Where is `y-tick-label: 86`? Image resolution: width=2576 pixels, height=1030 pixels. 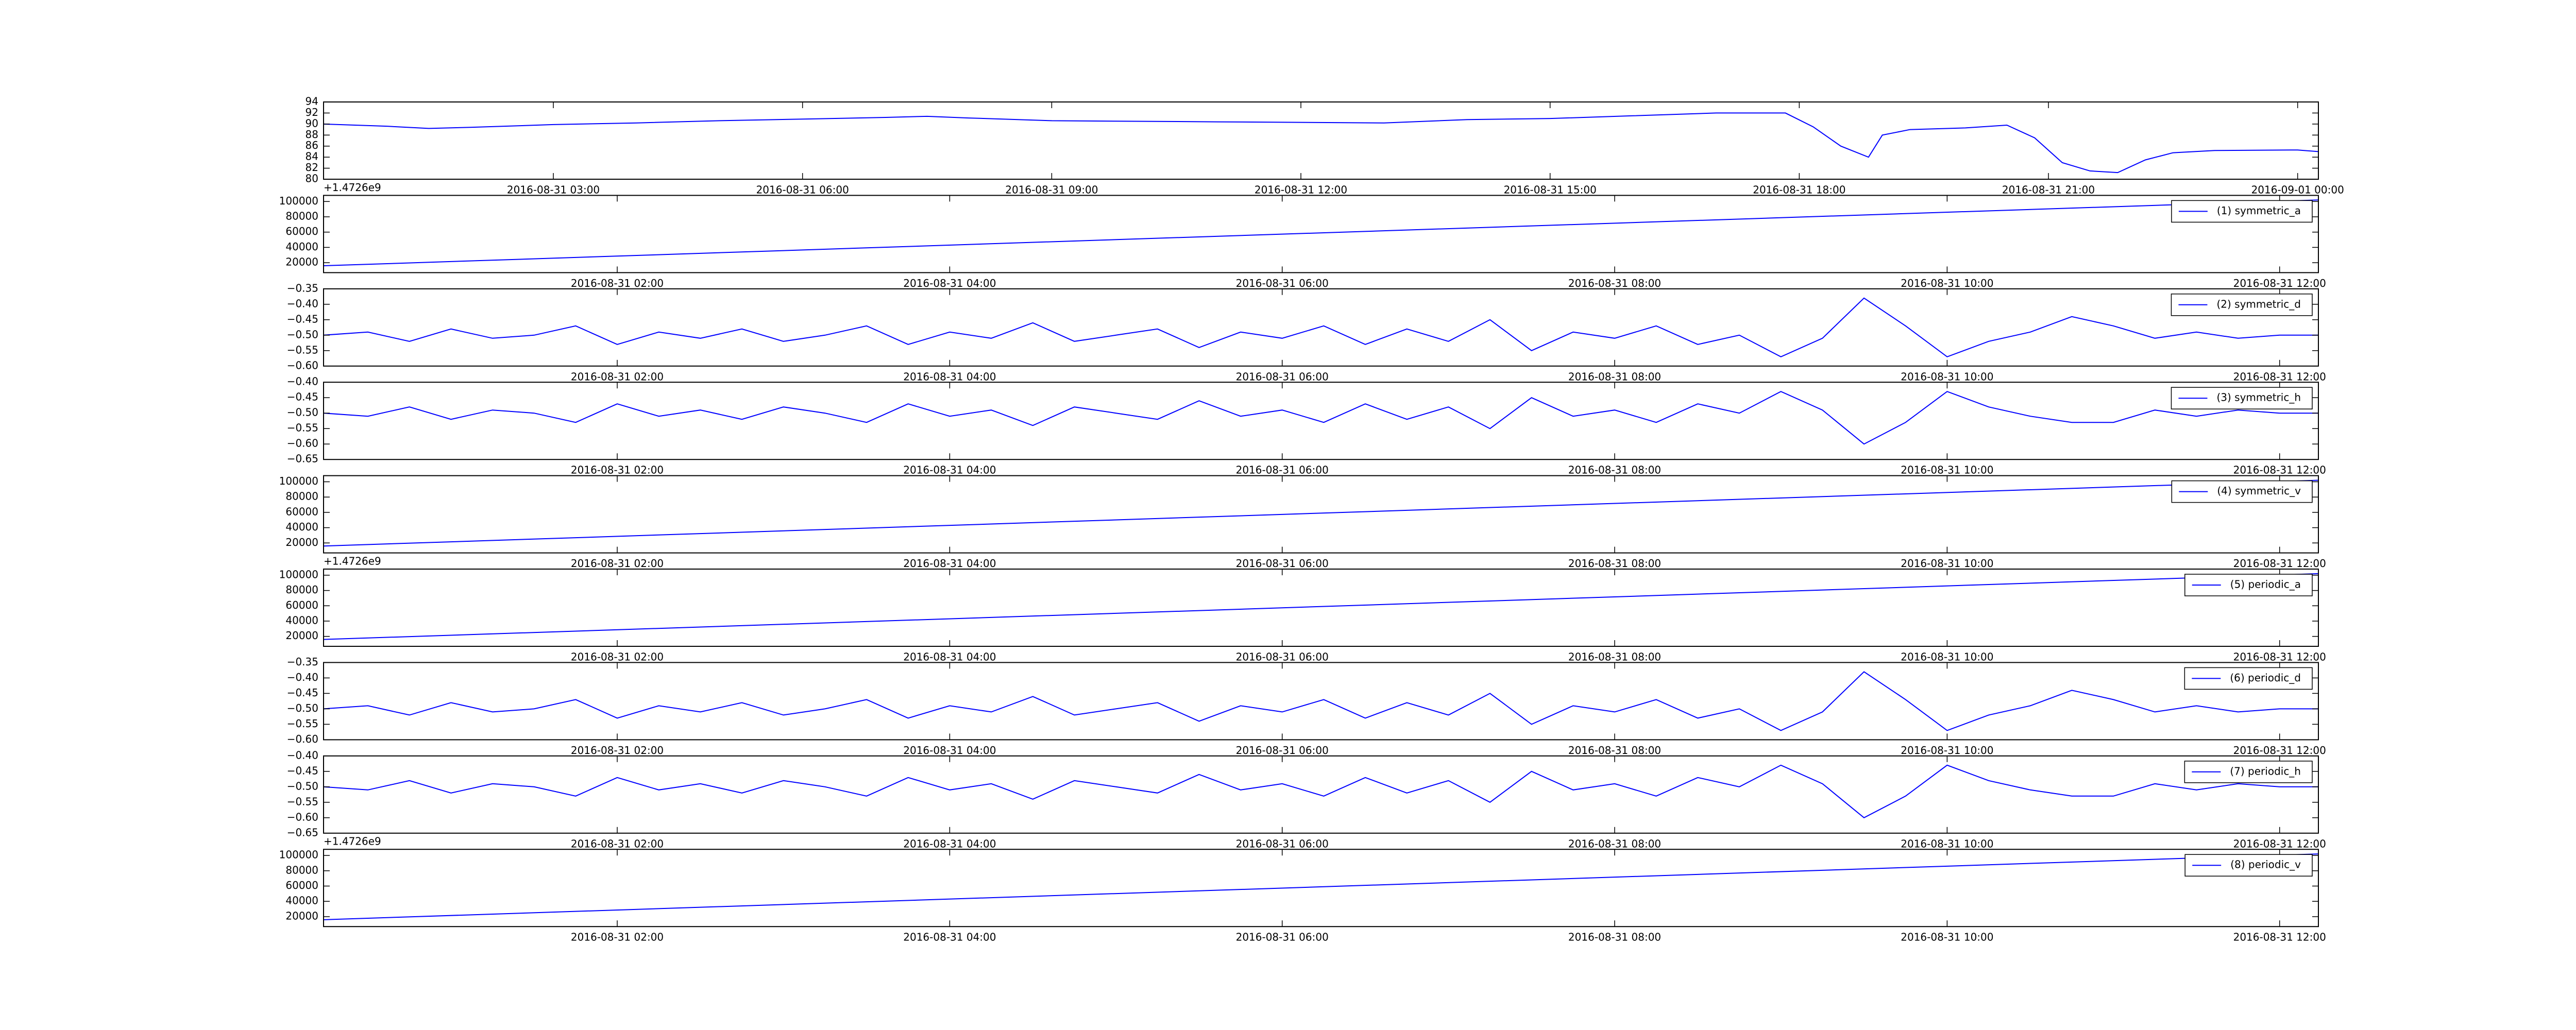 y-tick-label: 86 is located at coordinates (312, 145).